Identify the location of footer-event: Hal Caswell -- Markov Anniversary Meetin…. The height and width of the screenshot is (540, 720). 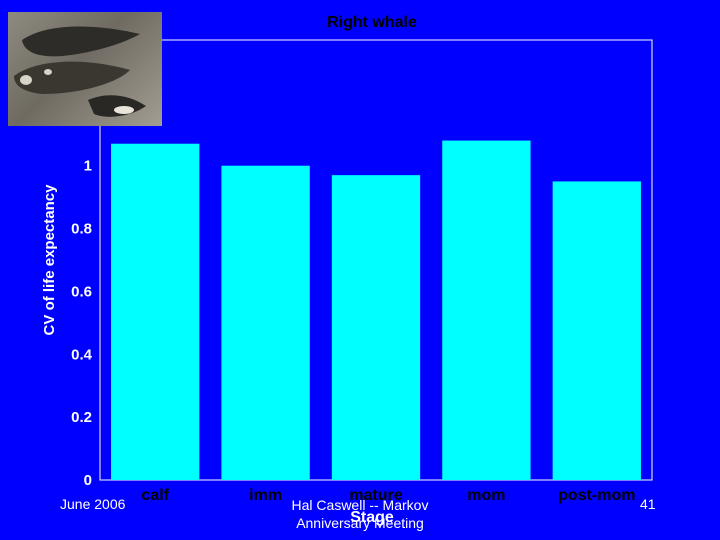
(360, 514).